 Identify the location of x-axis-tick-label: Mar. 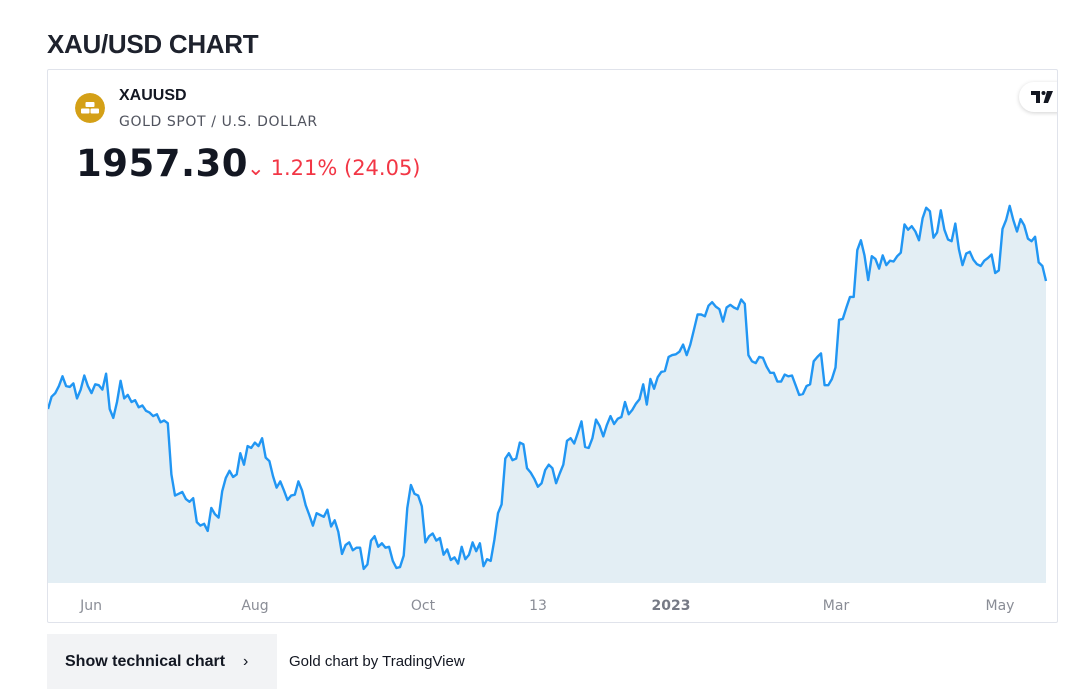
(836, 606).